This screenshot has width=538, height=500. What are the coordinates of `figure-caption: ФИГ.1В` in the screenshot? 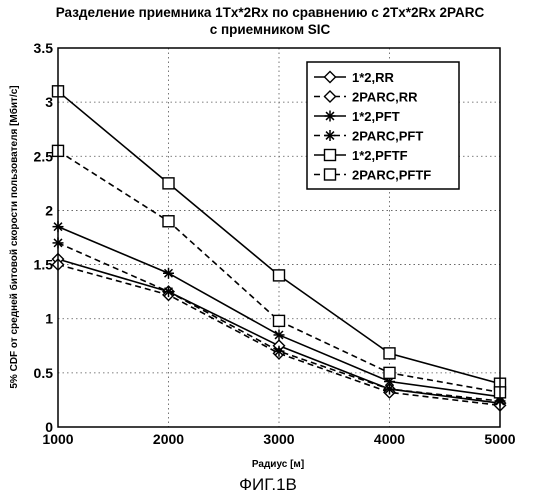 It's located at (268, 484).